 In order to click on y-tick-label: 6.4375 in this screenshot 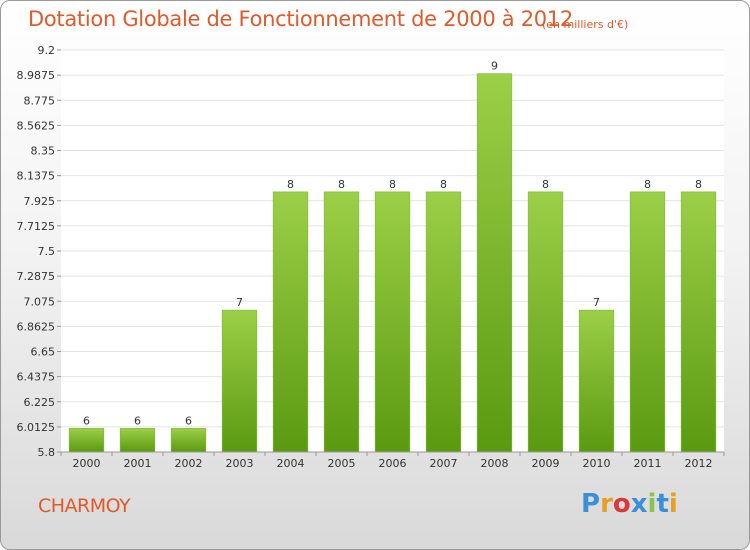, I will do `click(36, 377)`.